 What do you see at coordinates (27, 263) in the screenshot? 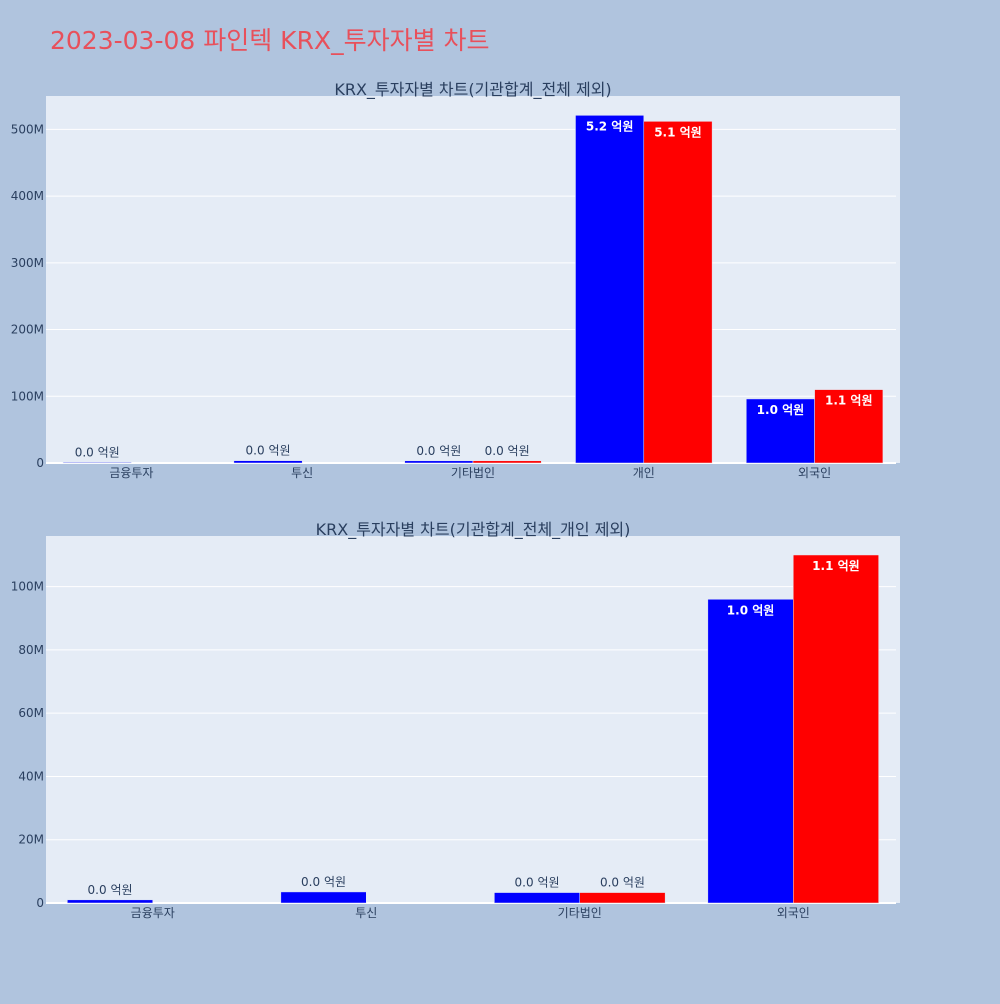
I see `y-tick-label: 300M` at bounding box center [27, 263].